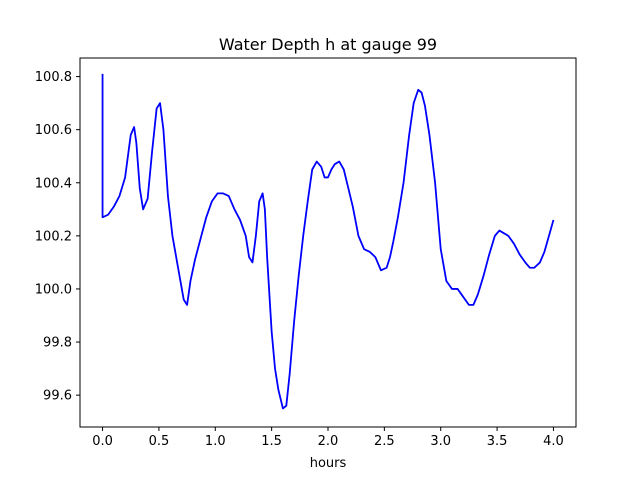 Image resolution: width=640 pixels, height=480 pixels. I want to click on x-tick-label: 0.5, so click(159, 441).